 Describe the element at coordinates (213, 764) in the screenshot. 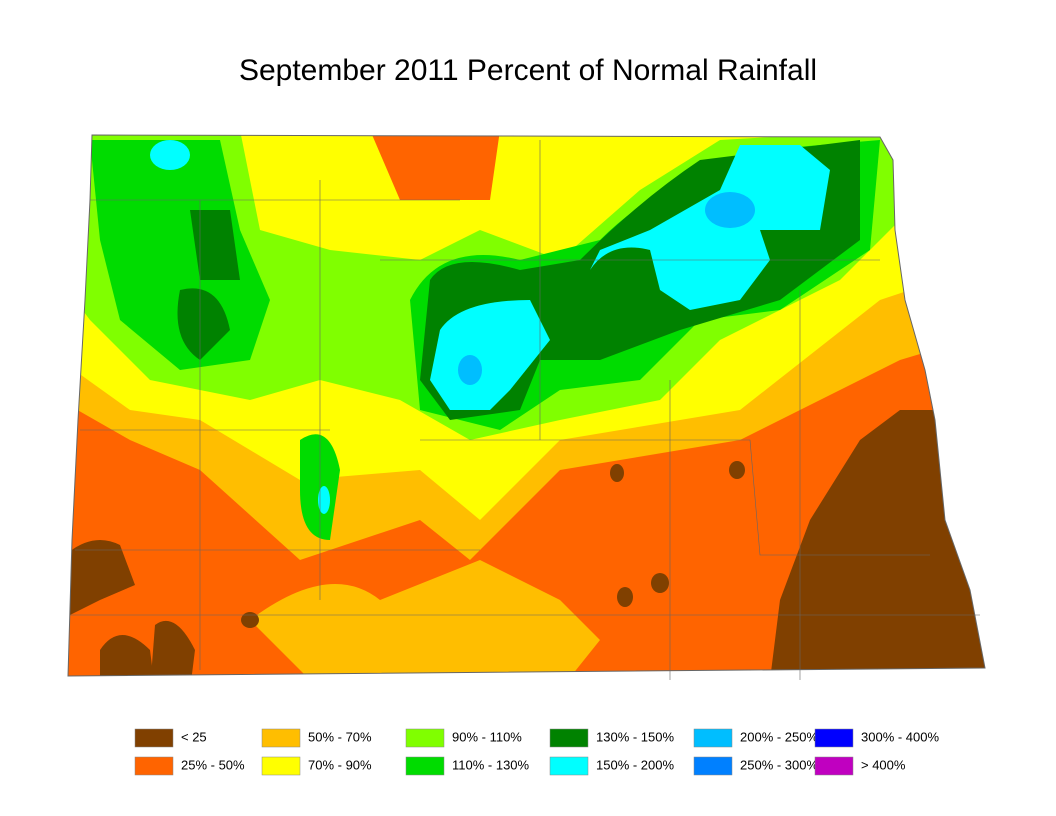

I see `legend-label: 25% - 50%` at that location.